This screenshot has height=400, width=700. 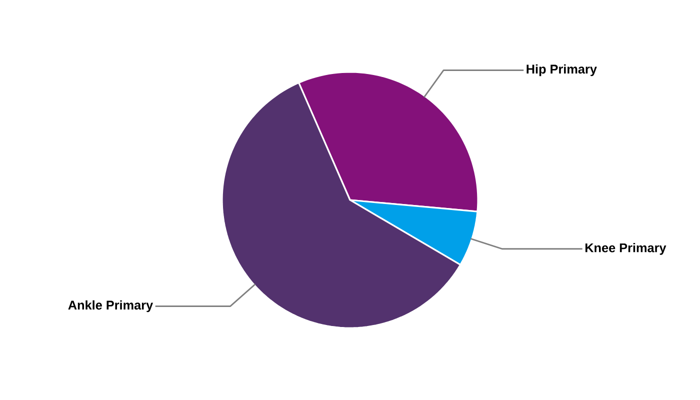 I want to click on slice-label: Knee Primary, so click(x=625, y=249).